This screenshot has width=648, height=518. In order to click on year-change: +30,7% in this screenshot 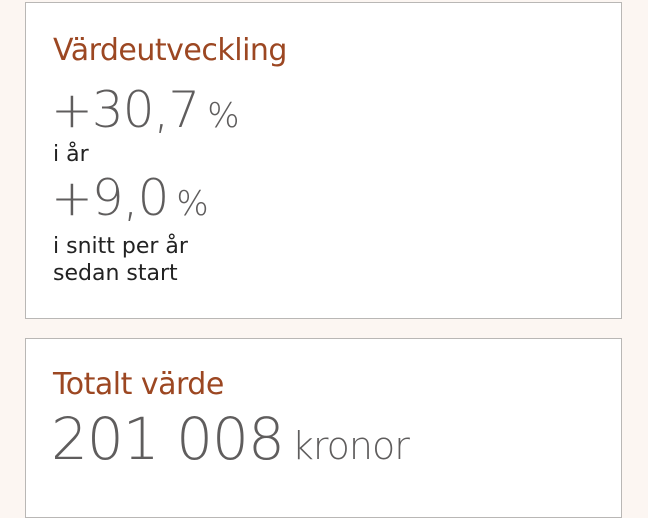, I will do `click(145, 110)`.